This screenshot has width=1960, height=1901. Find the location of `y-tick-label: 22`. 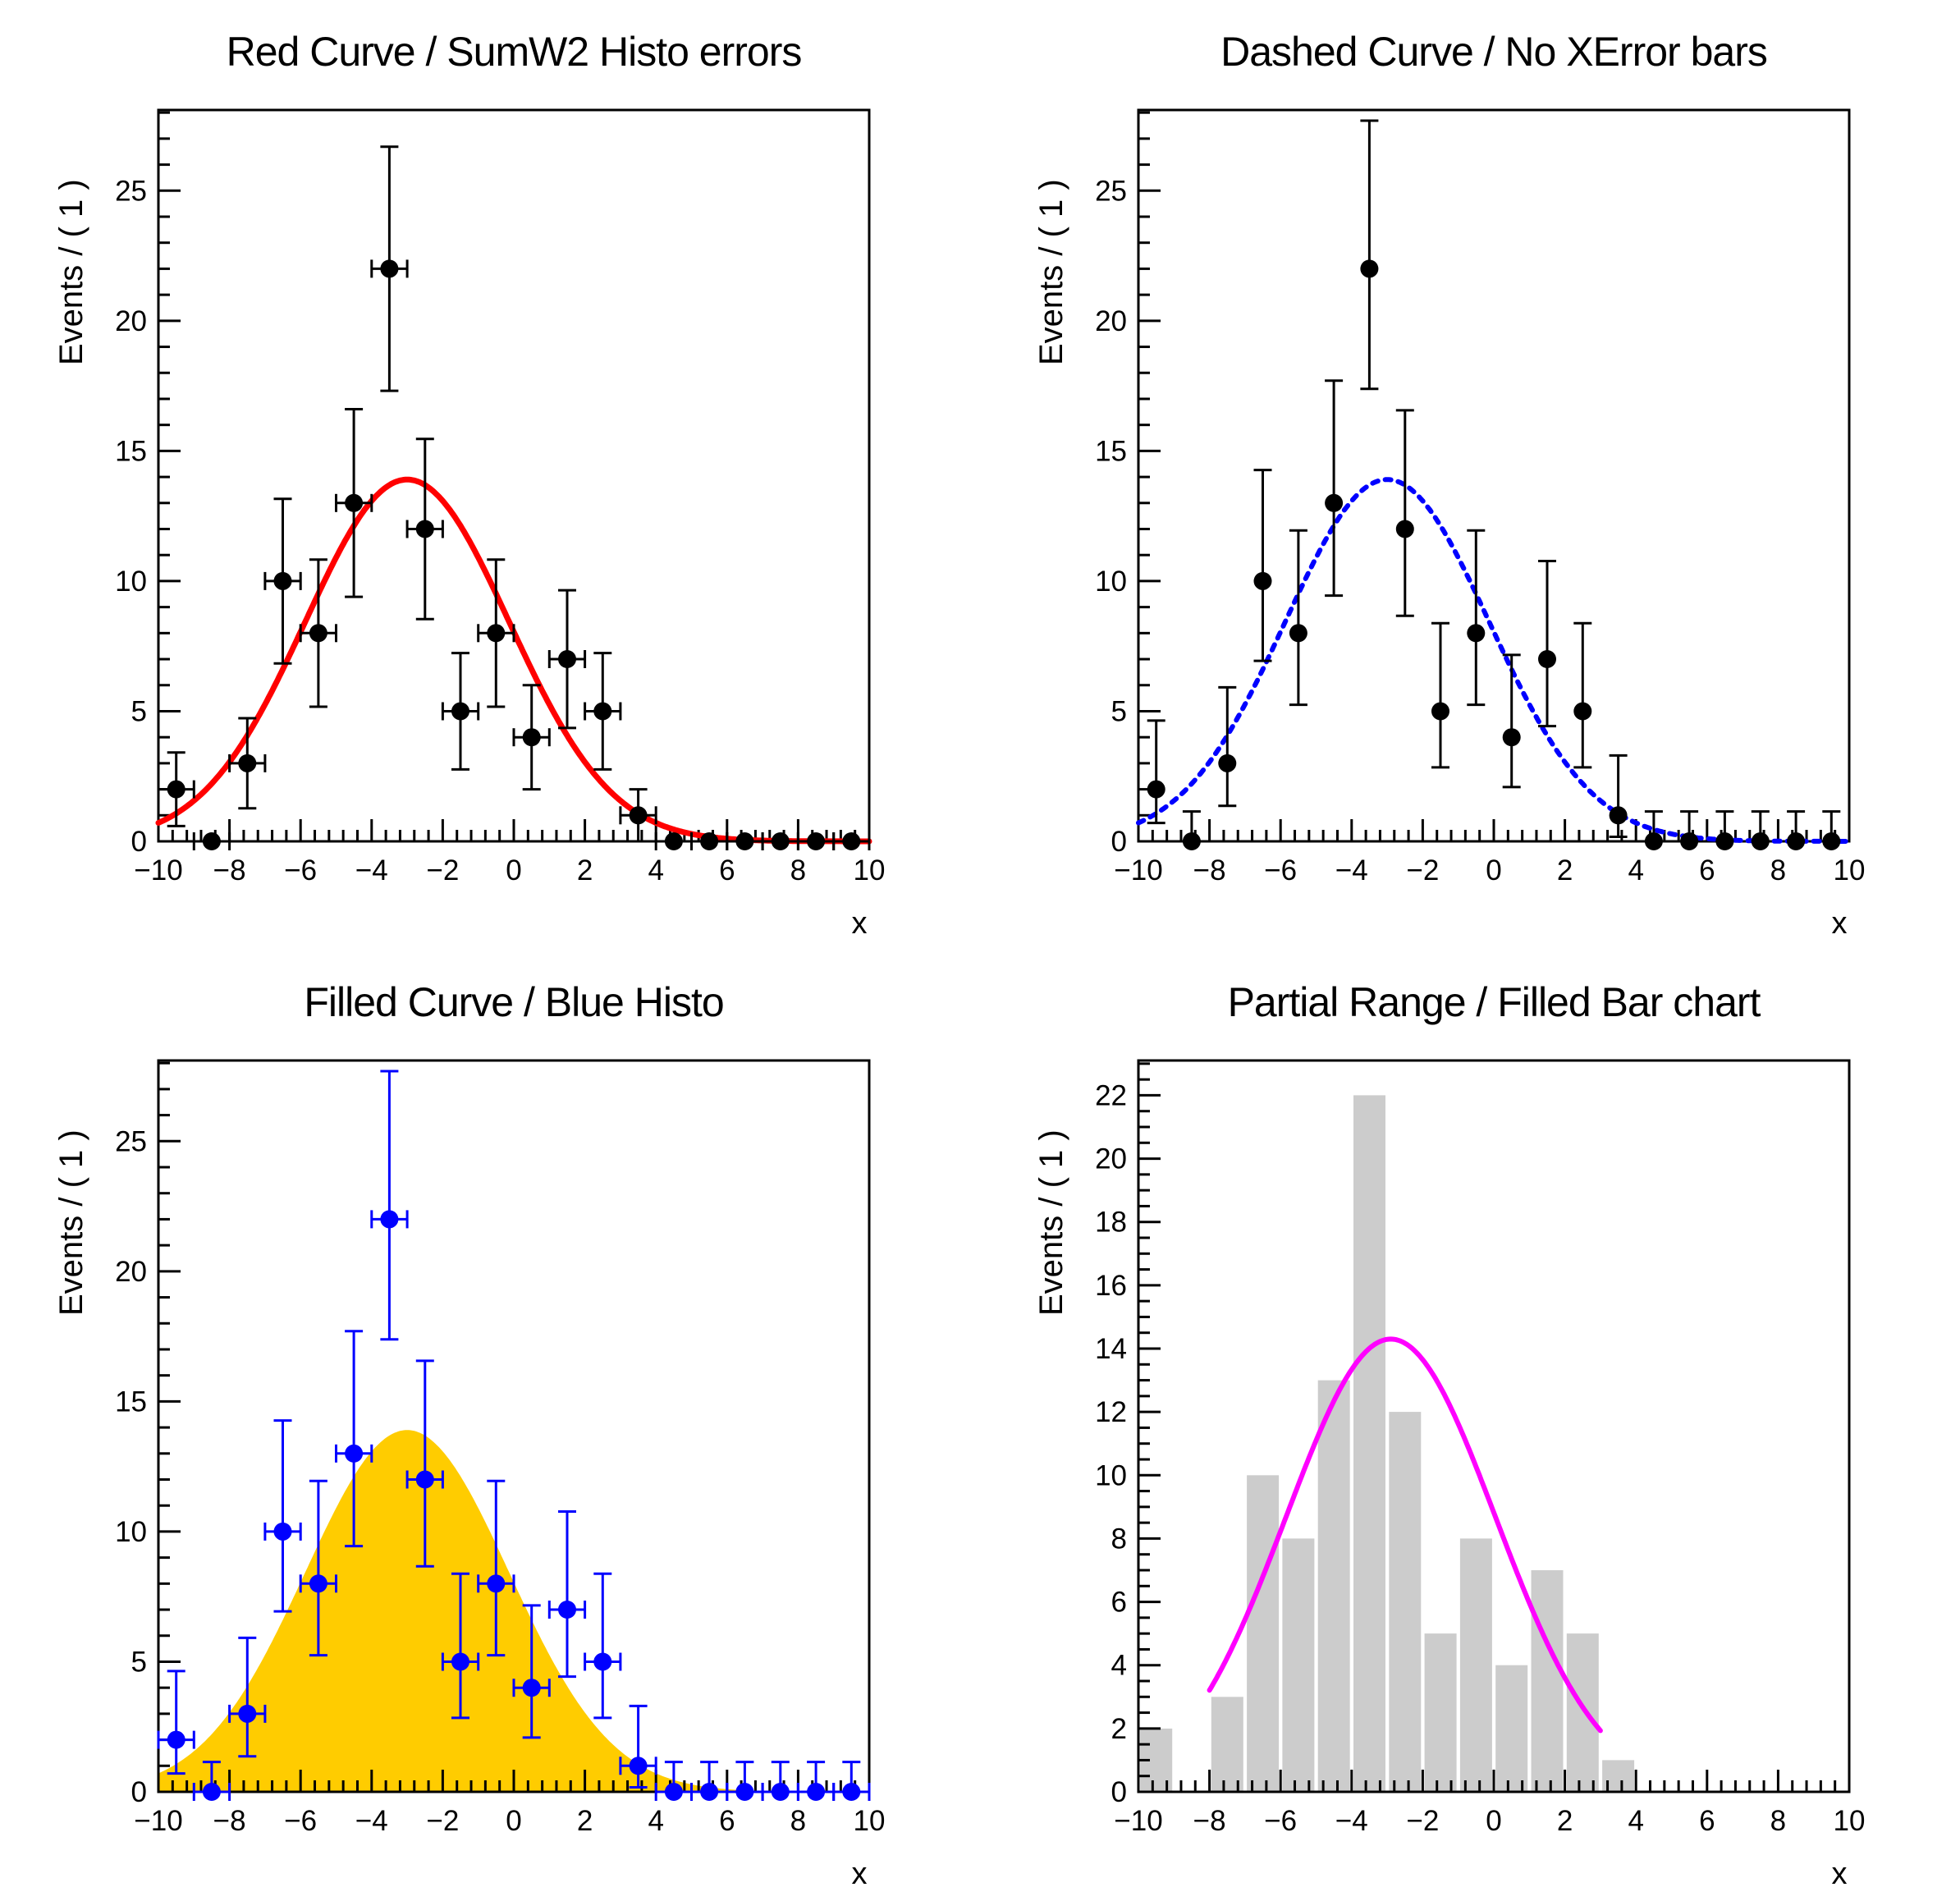

y-tick-label: 22 is located at coordinates (1111, 1095).